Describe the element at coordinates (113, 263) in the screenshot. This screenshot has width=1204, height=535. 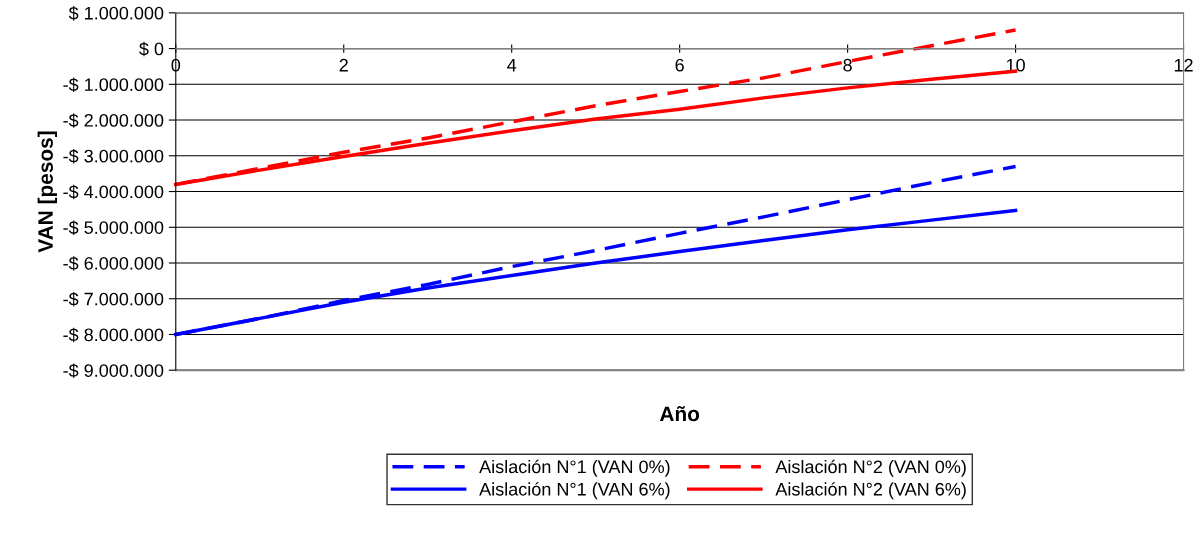
I see `y-tick-label: -$ 6.000.000` at that location.